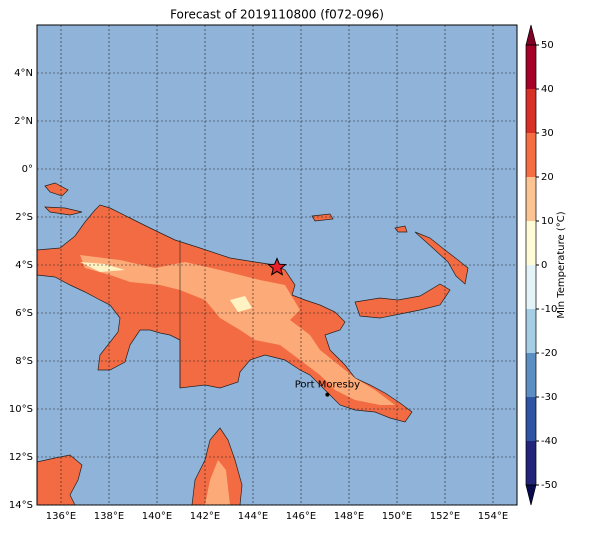 The height and width of the screenshot is (533, 591). What do you see at coordinates (277, 266) in the screenshot?
I see `marker-star` at bounding box center [277, 266].